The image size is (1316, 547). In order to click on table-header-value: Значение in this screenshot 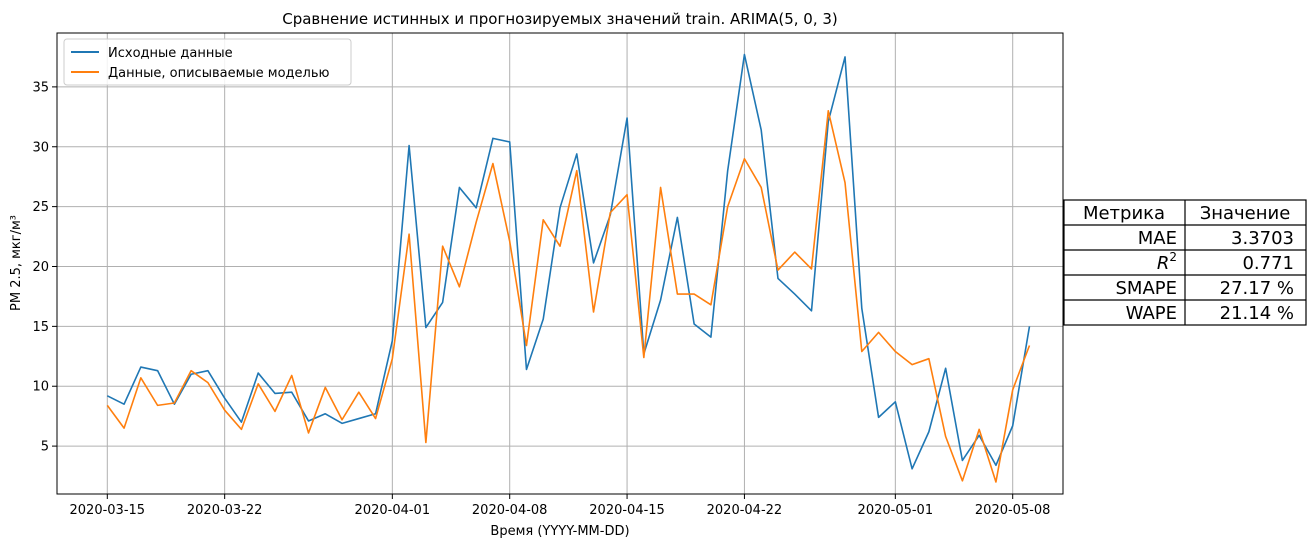, I will do `click(1245, 213)`.